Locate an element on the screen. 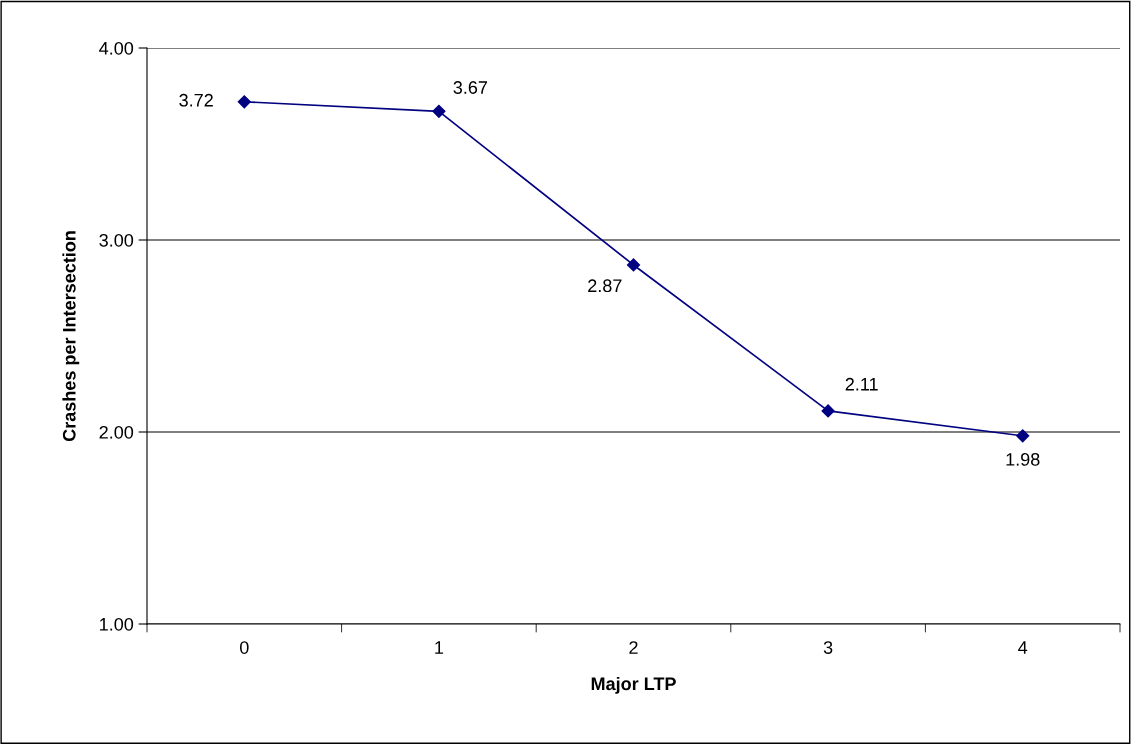 Image resolution: width=1132 pixels, height=744 pixels. x-tick-label: 2 is located at coordinates (633, 647).